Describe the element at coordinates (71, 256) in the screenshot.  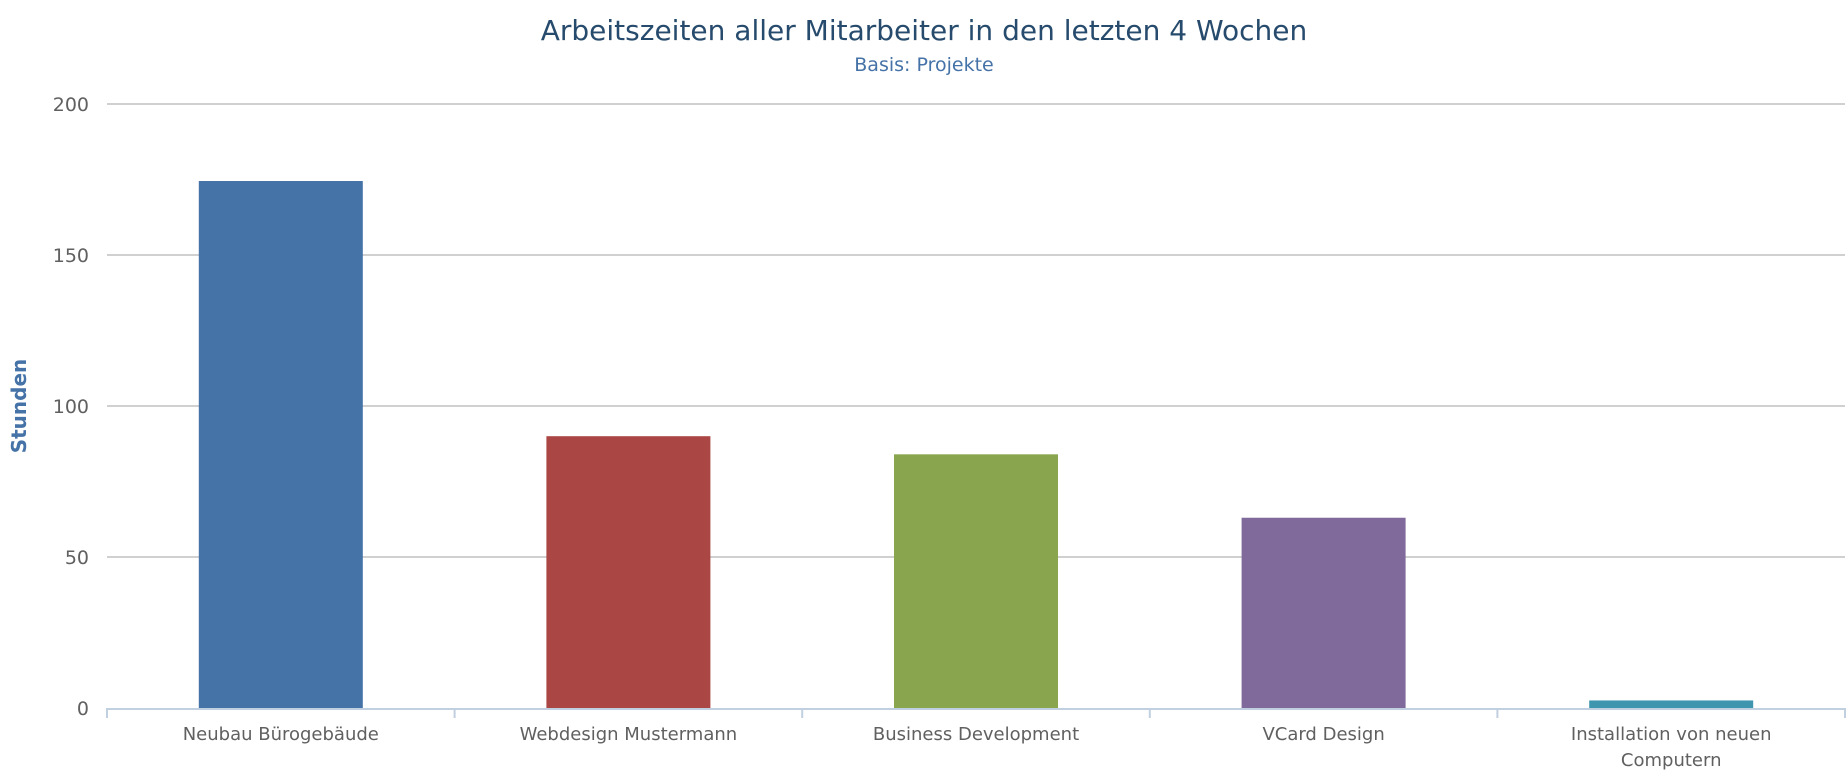
I see `y-tick-label: 150` at that location.